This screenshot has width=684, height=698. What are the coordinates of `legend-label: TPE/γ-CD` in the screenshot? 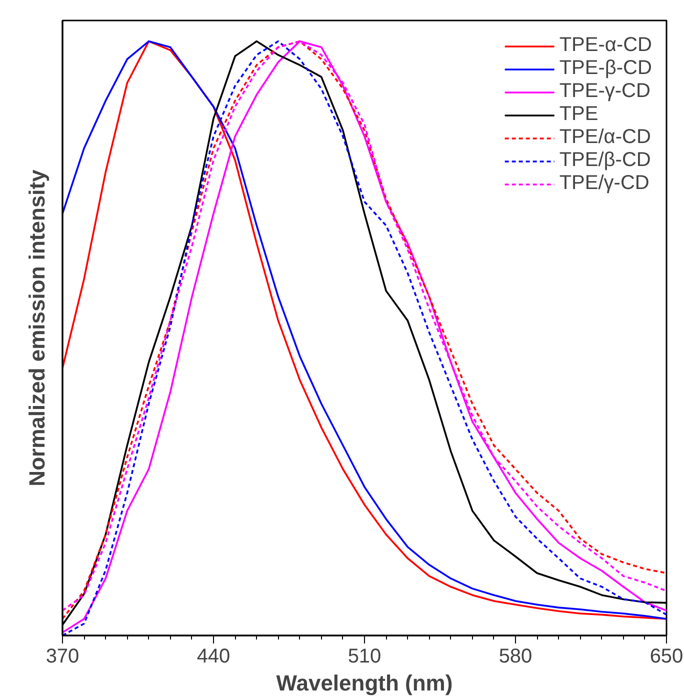 It's located at (604, 183).